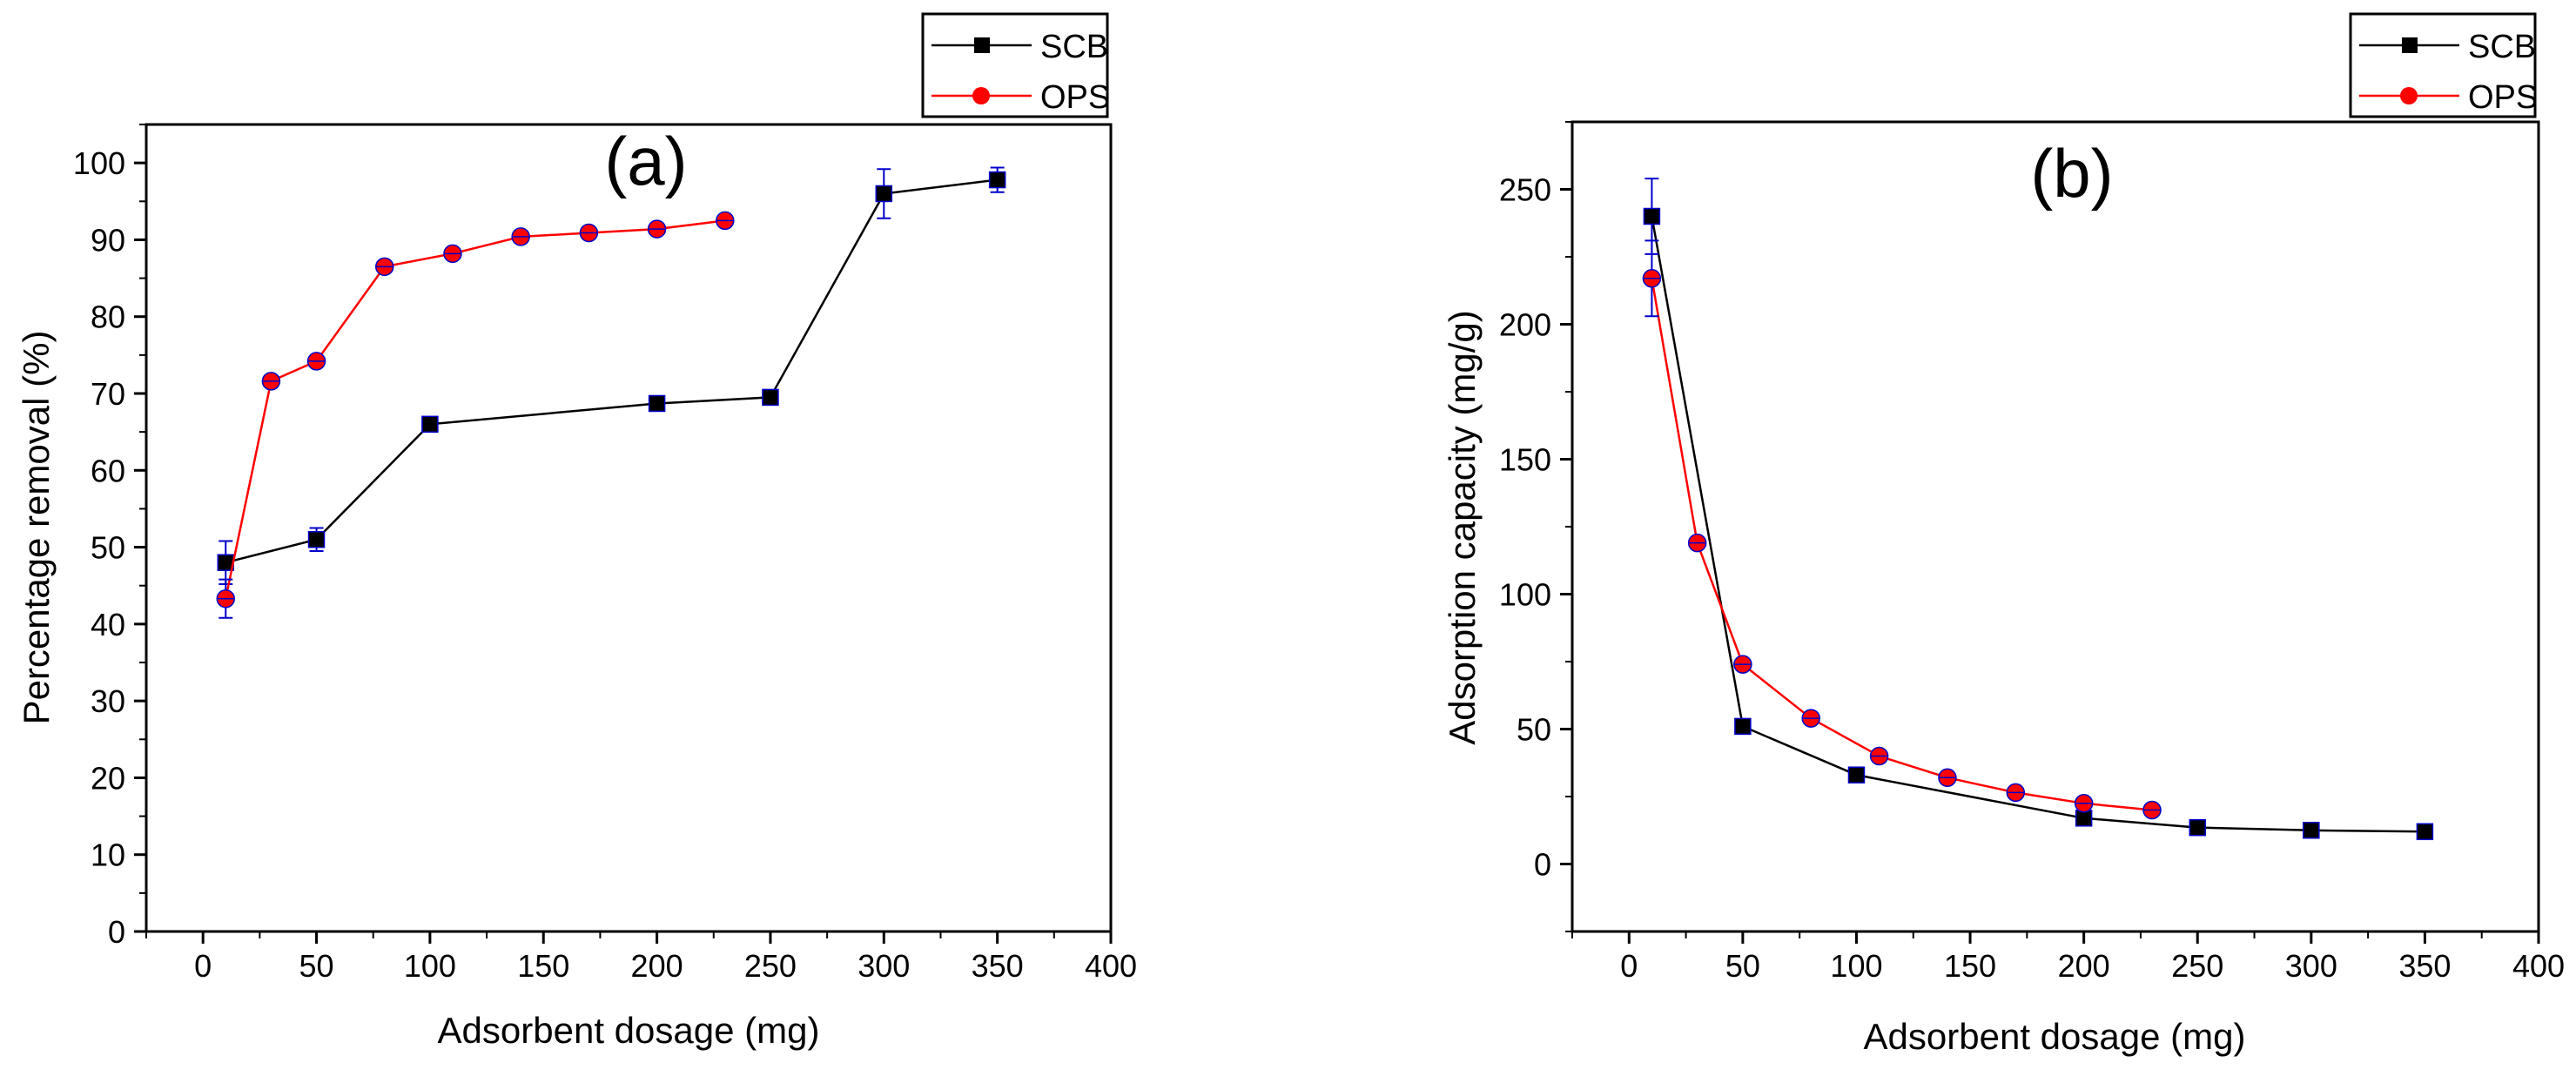  I want to click on y-axis-title: Percentage removal (%), so click(36, 528).